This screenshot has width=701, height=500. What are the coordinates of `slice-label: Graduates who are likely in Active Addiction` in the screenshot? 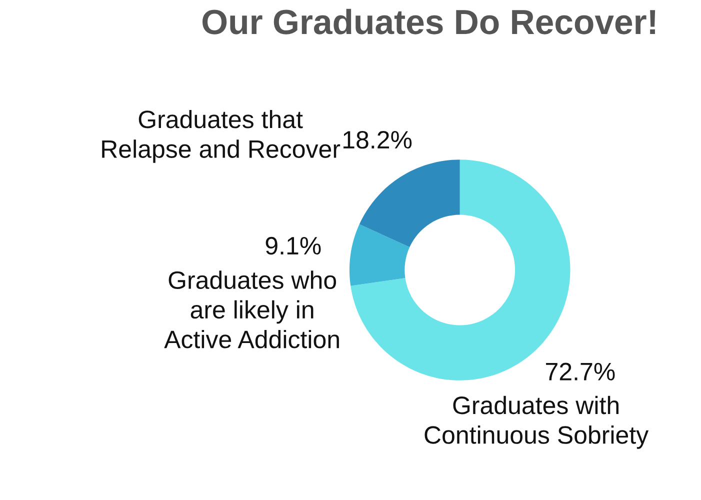 It's located at (251, 309).